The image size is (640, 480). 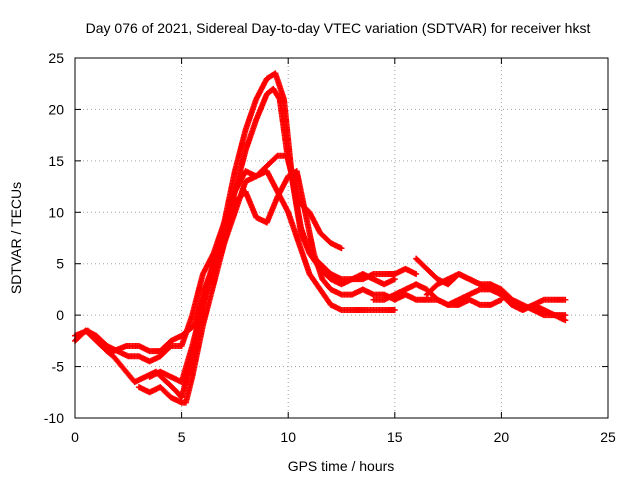 What do you see at coordinates (75, 437) in the screenshot?
I see `x-tick-label: 0` at bounding box center [75, 437].